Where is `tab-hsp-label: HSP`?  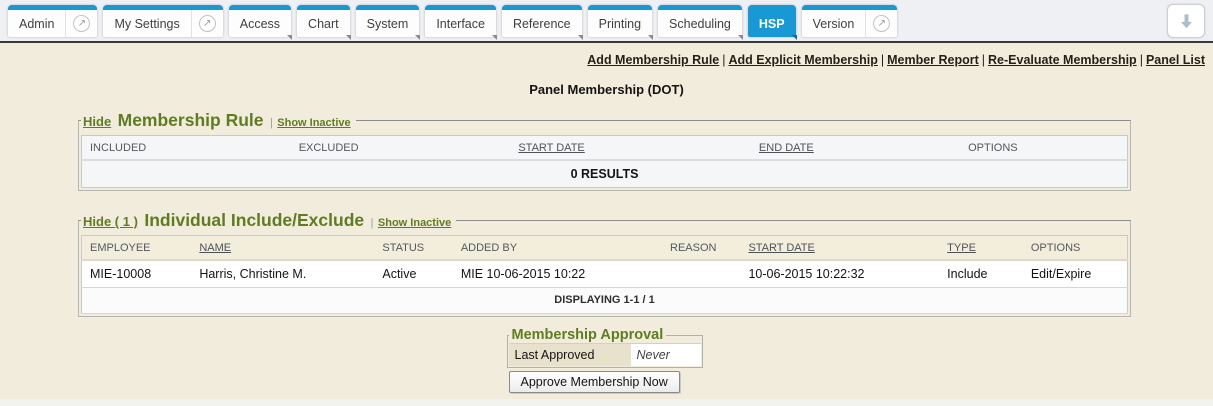 tab-hsp-label: HSP is located at coordinates (771, 23).